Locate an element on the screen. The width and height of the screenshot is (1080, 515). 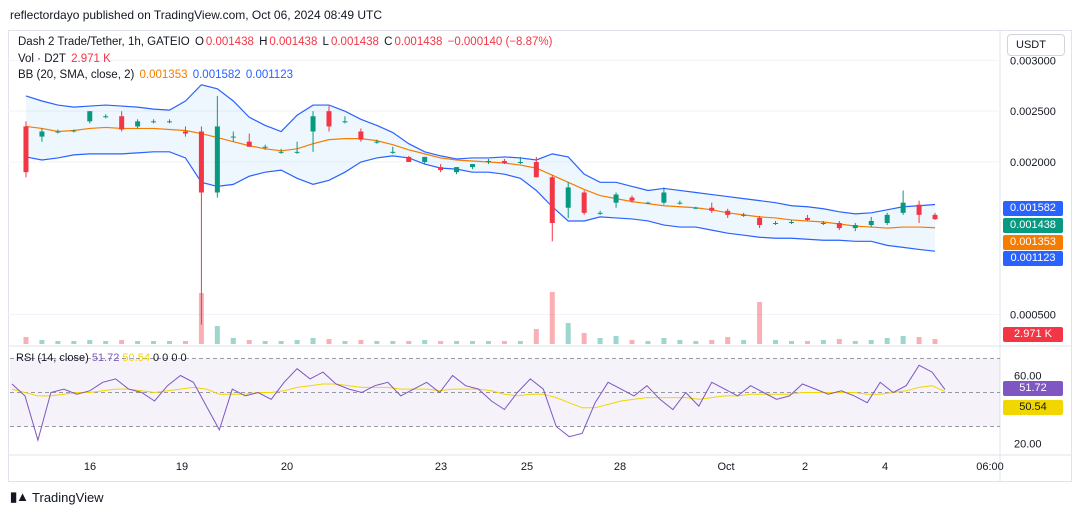
bb-lower-value: 0.001123 is located at coordinates (269, 75).